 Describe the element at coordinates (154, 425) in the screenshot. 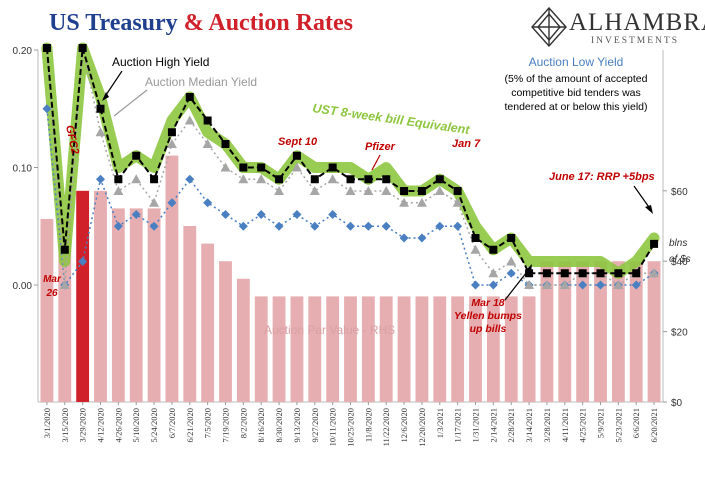

I see `x-tick-label: 5/24/2020` at that location.